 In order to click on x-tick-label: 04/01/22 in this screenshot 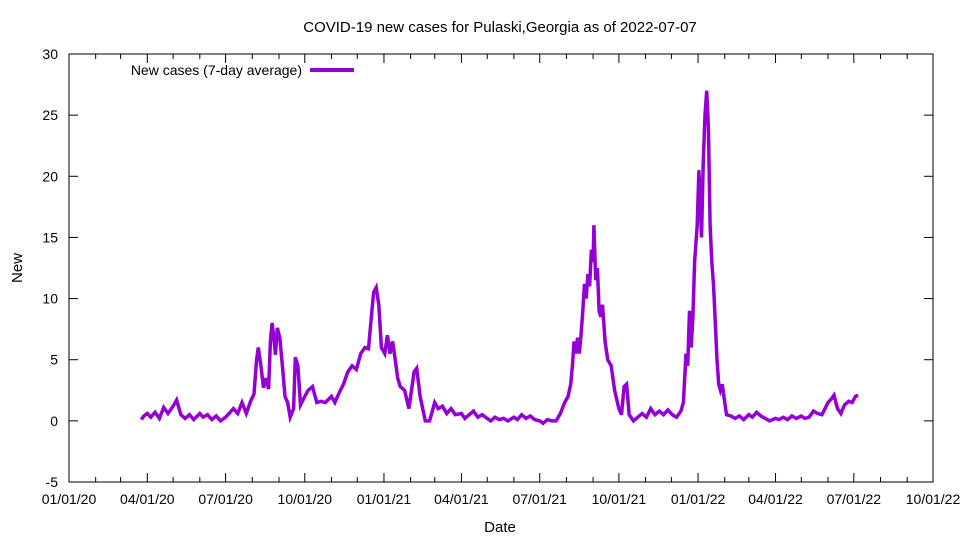, I will do `click(775, 499)`.